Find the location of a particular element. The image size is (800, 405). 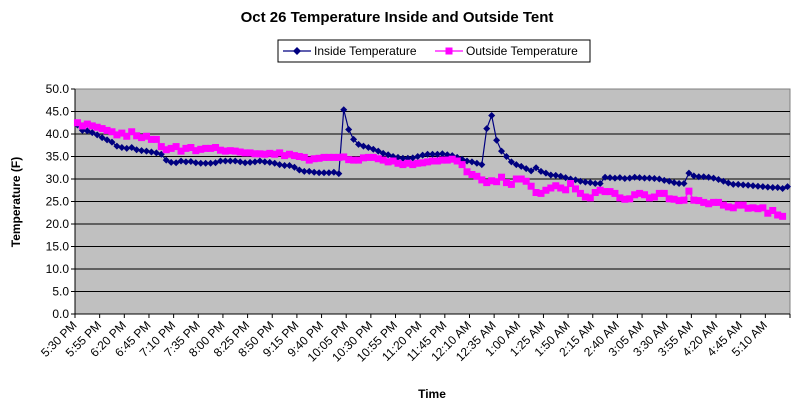

y-tick-label: 0.0 is located at coordinates (60, 314).